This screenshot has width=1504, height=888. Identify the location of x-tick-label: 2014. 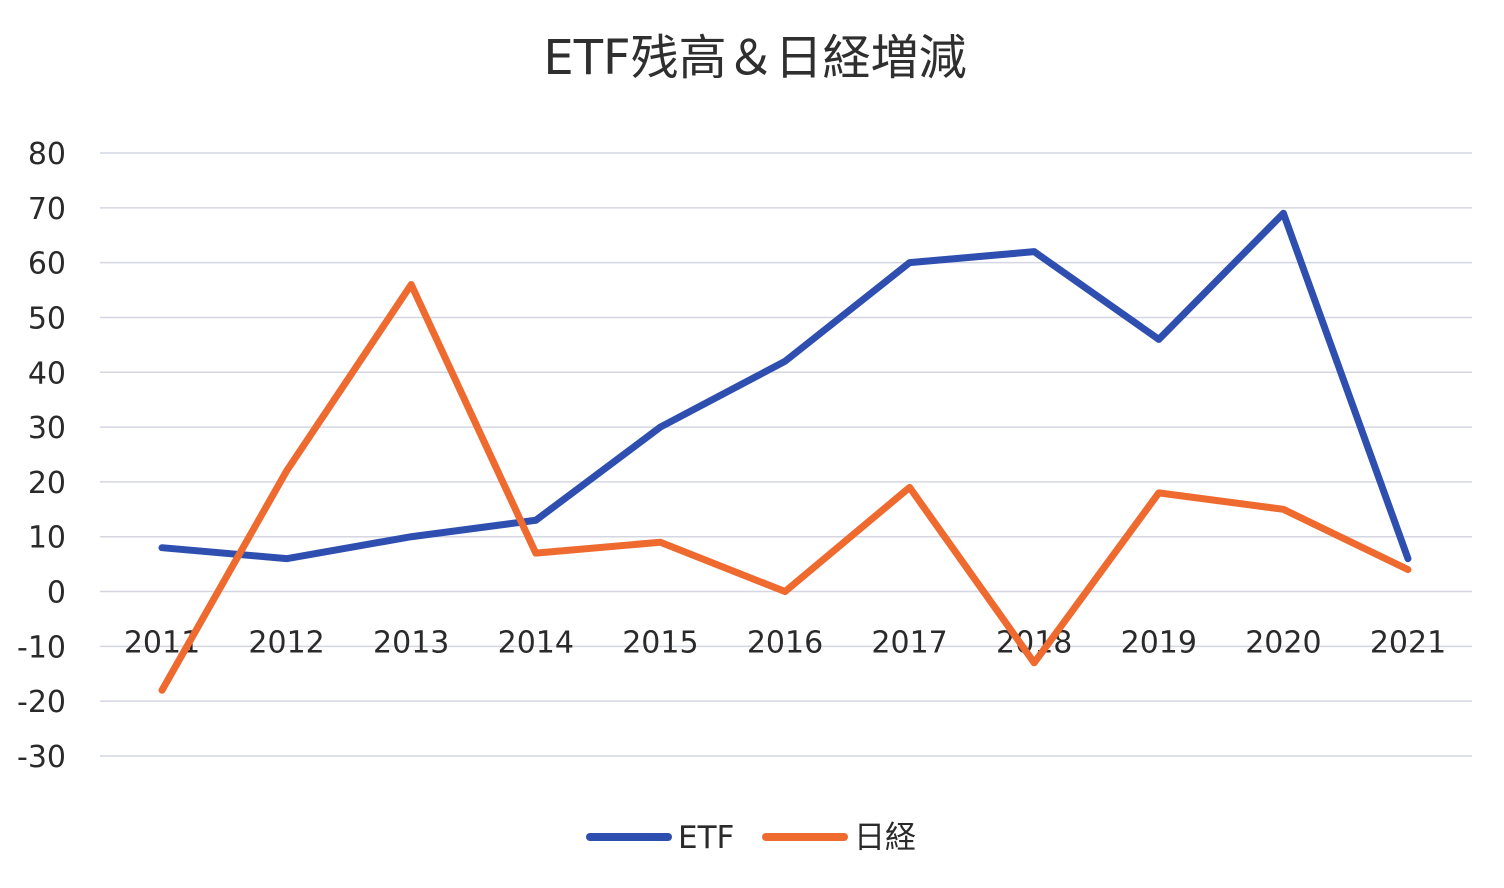
(536, 643).